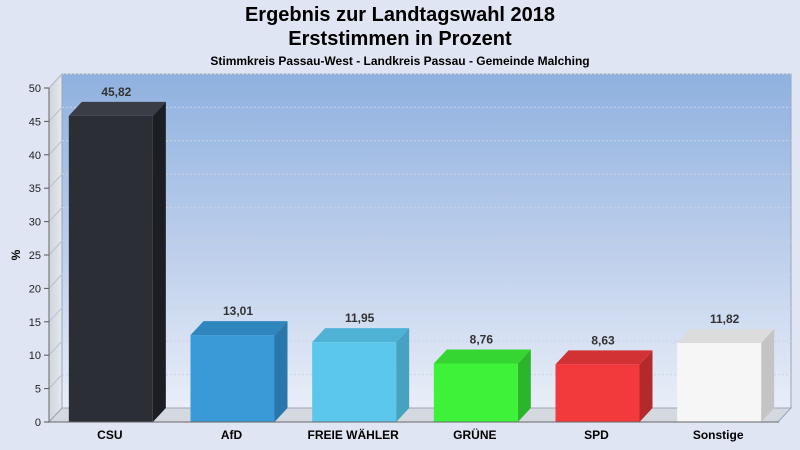 This screenshot has height=450, width=800. Describe the element at coordinates (35, 189) in the screenshot. I see `y-tick-label: 35` at that location.